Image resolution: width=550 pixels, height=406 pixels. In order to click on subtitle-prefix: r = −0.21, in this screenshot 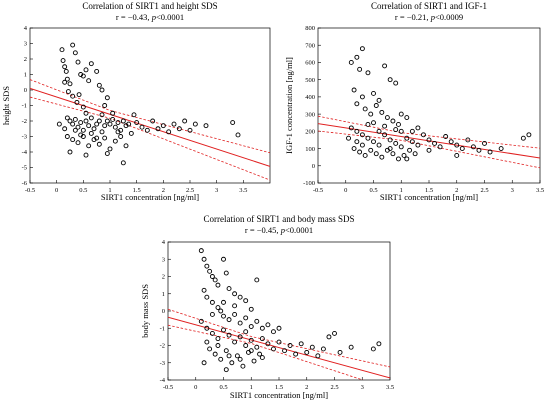, I will do `click(413, 17)`.